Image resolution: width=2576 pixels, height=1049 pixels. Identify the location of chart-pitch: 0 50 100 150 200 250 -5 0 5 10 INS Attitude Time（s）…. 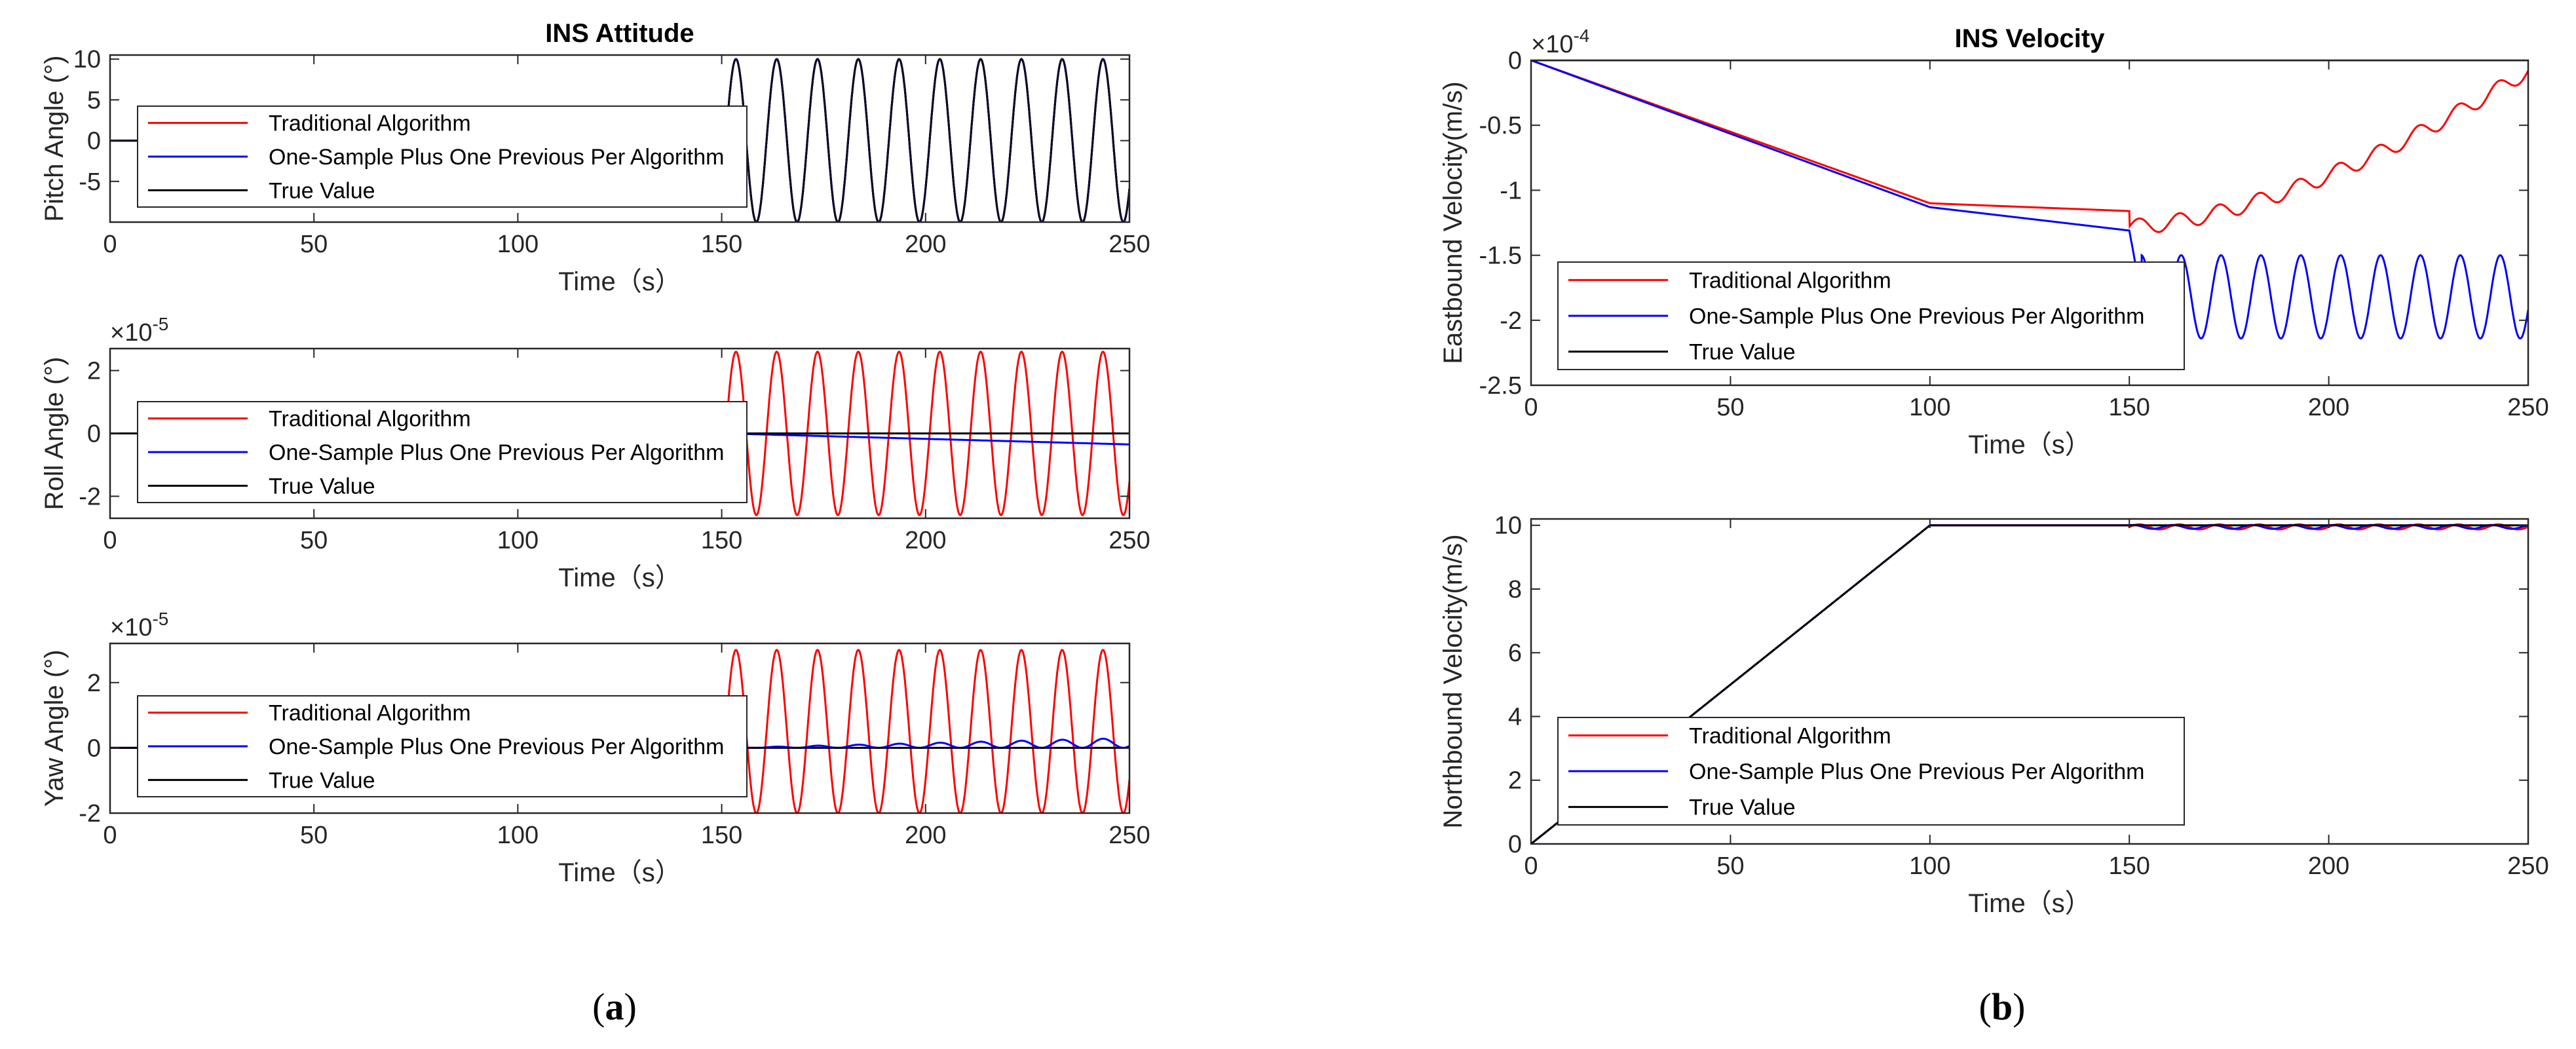
(595, 157).